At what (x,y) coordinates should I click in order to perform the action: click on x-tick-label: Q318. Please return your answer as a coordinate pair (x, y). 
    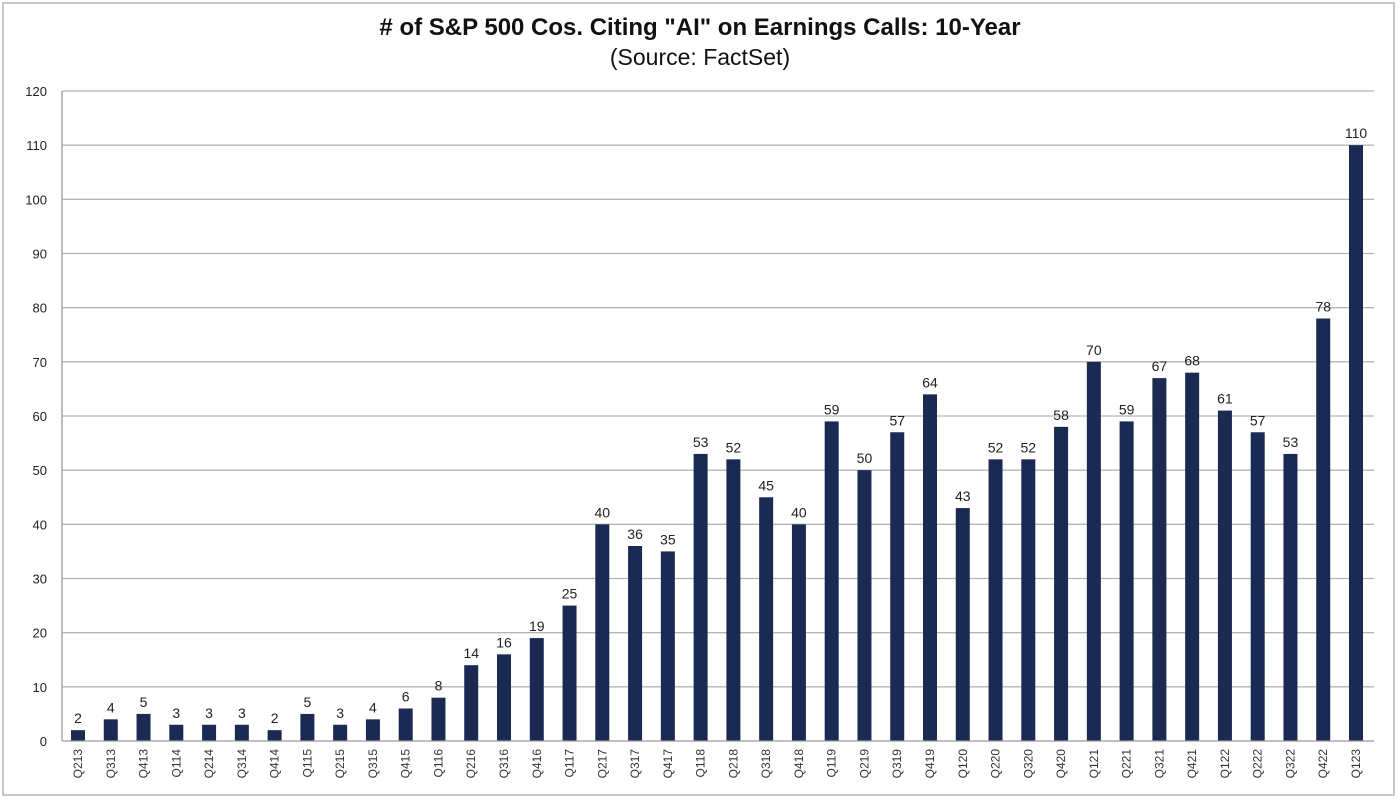
    Looking at the image, I should click on (766, 764).